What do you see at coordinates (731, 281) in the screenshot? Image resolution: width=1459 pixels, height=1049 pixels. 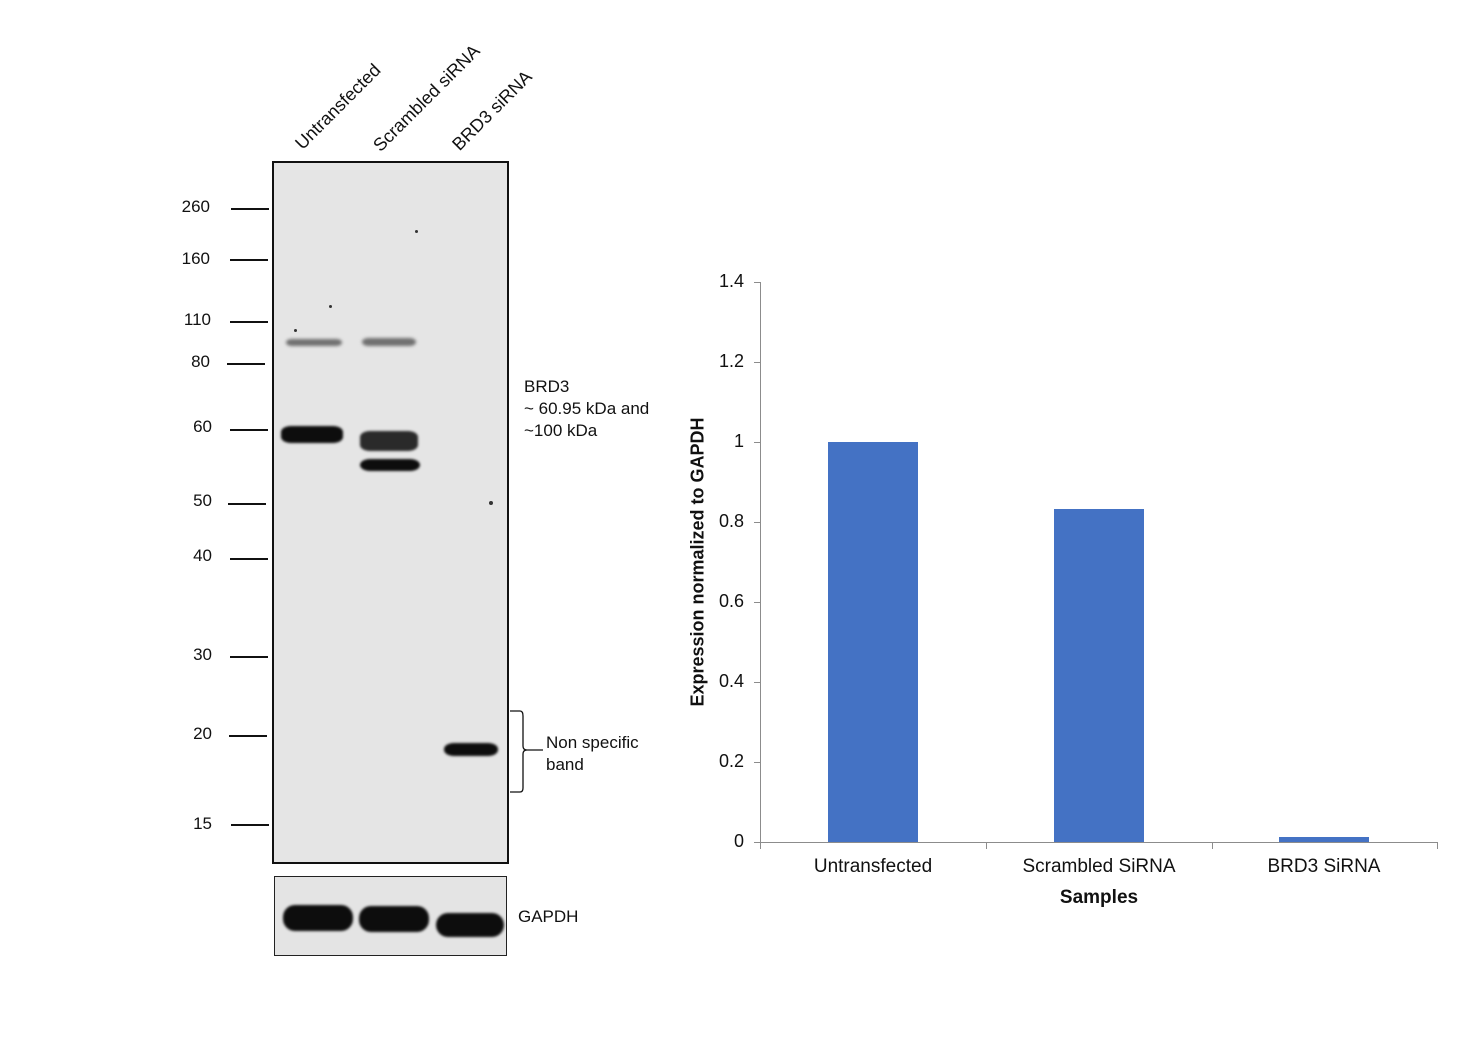 I see `y-tick-label: 1.4` at bounding box center [731, 281].